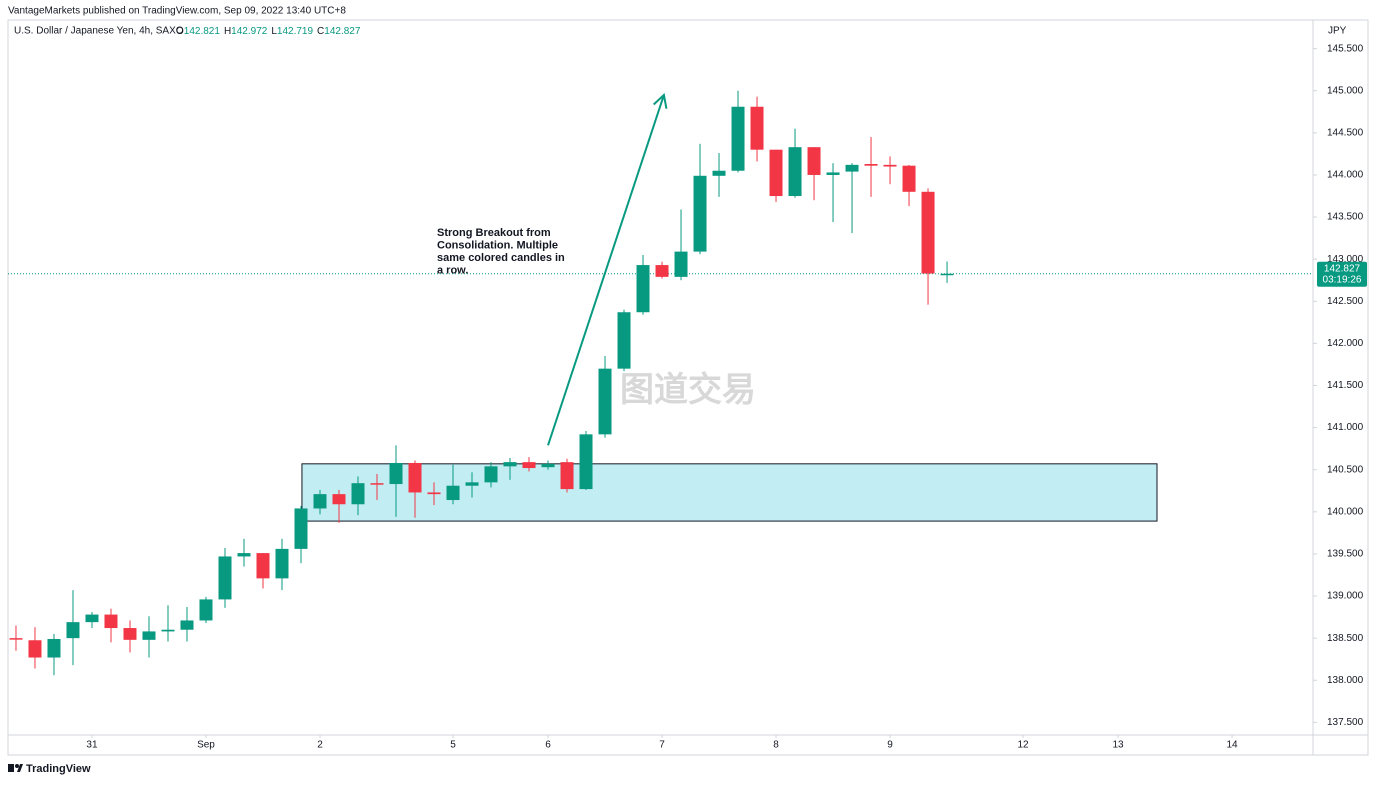 The height and width of the screenshot is (787, 1377). What do you see at coordinates (295, 31) in the screenshot?
I see `ohlc-value: 142.719` at bounding box center [295, 31].